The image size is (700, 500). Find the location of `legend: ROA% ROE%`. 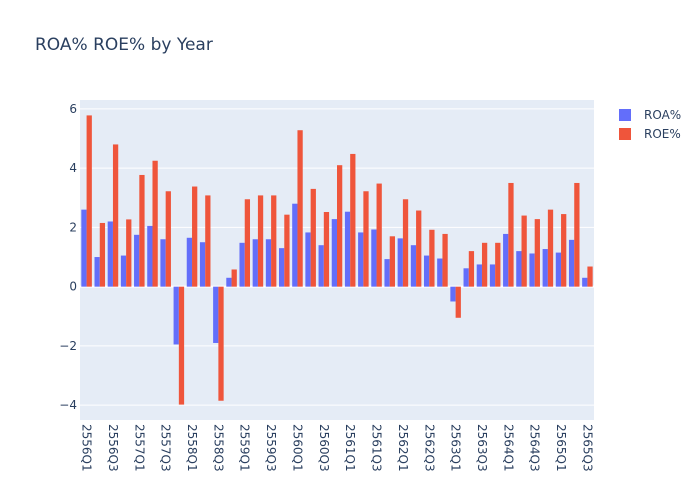

legend: ROA% ROE% is located at coordinates (650, 124).